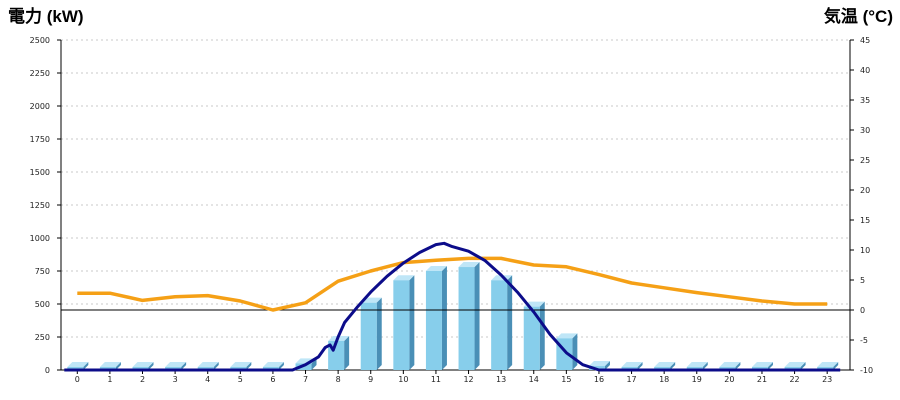 This screenshot has height=400, width=900. Describe the element at coordinates (42, 271) in the screenshot. I see `left-tick-label: 750` at that location.